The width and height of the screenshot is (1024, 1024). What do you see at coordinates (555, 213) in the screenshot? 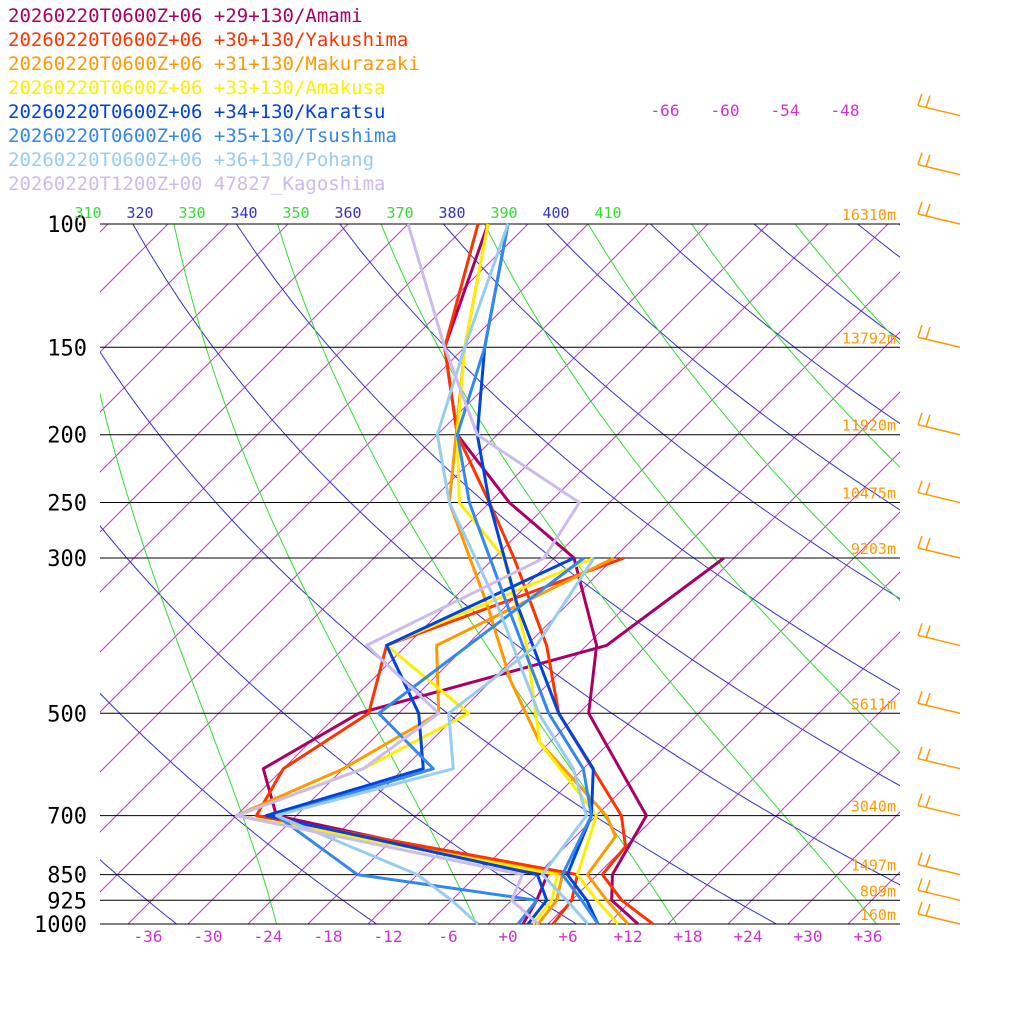
I see `theta-label: 400` at bounding box center [555, 213].